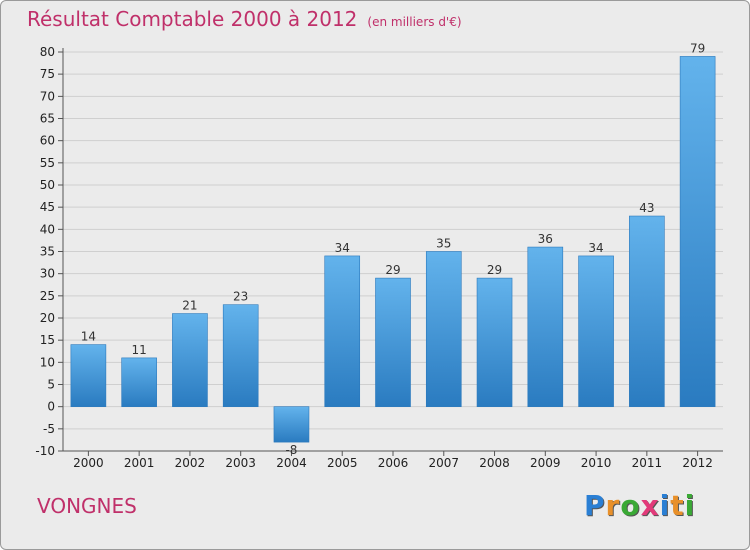 This screenshot has height=550, width=750. What do you see at coordinates (47, 229) in the screenshot?
I see `y-tick-label: 40` at bounding box center [47, 229].